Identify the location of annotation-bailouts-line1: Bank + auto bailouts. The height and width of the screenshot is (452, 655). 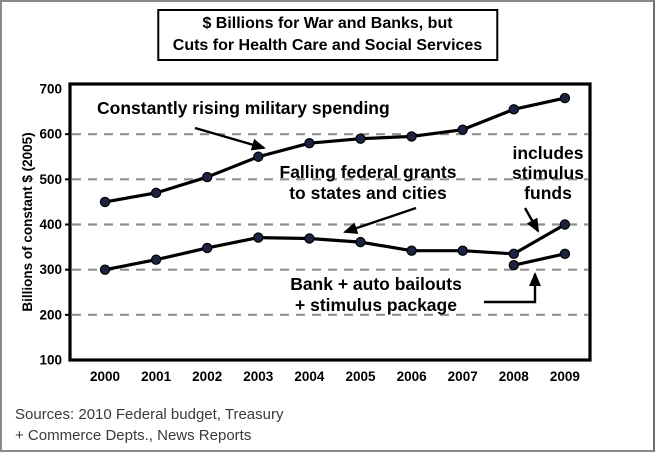
(376, 284).